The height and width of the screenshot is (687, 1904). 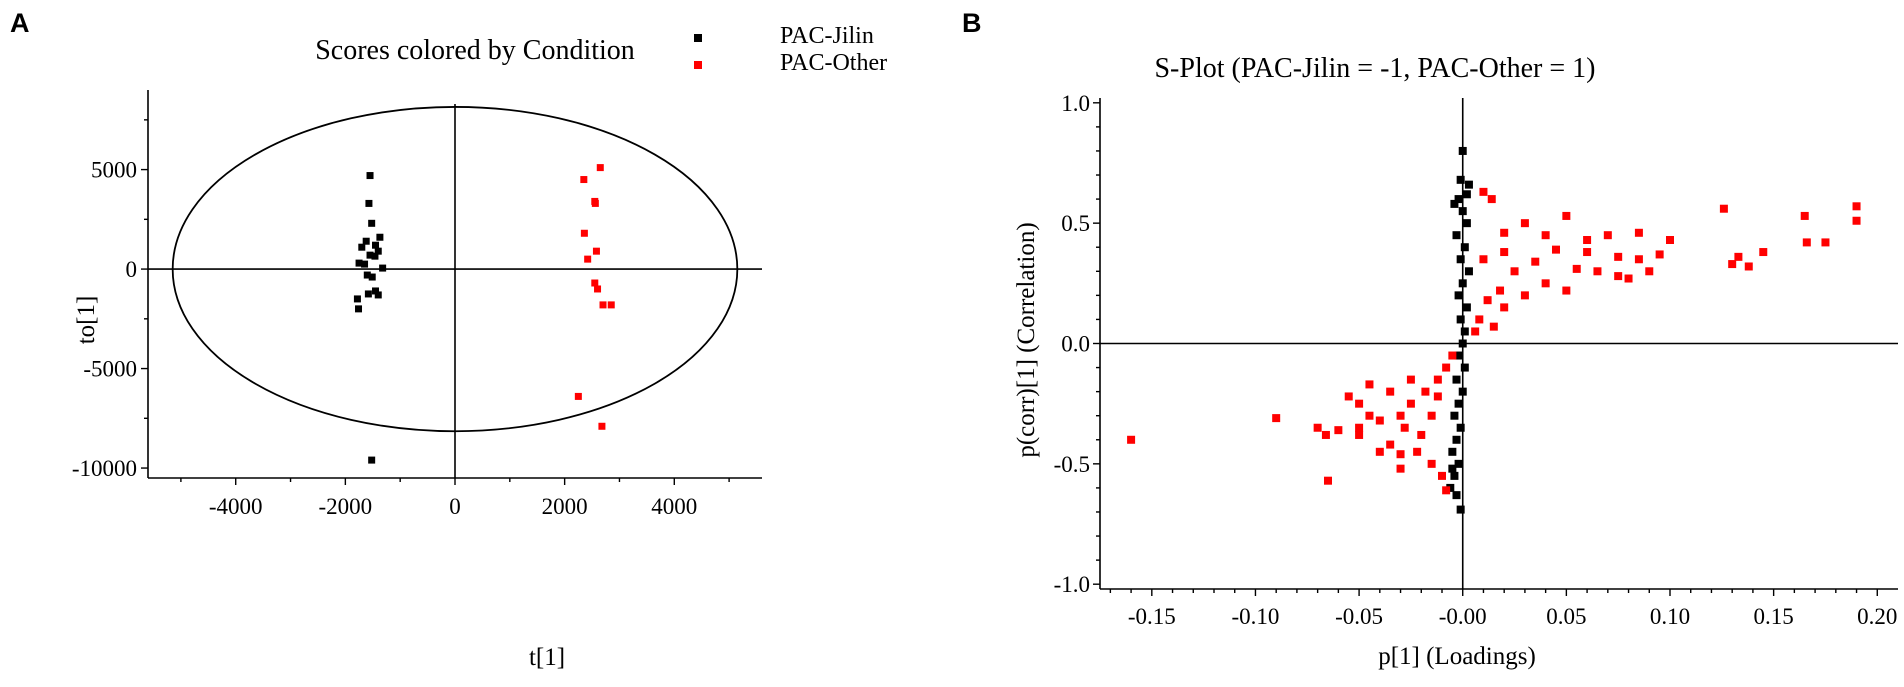 I want to click on panel-b-x-tick-label: -0.05, so click(x=1359, y=616).